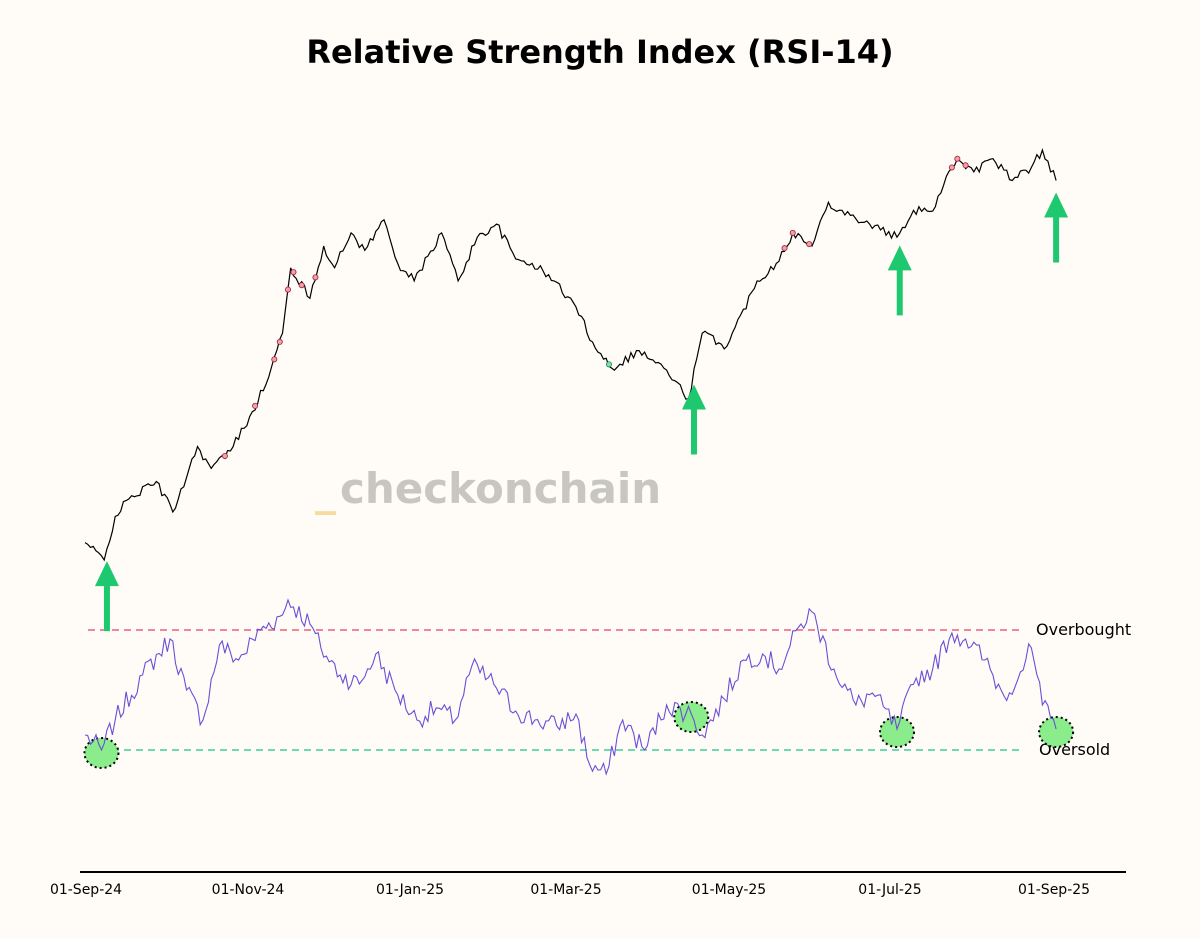 Image resolution: width=1200 pixels, height=939 pixels. I want to click on x-tick-label: 01-Jan-25, so click(410, 890).